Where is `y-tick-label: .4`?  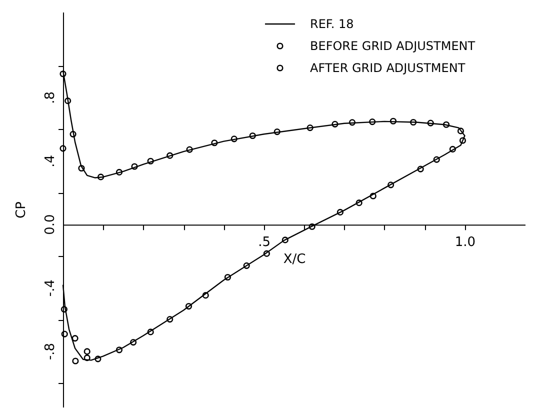 y-tick-label: .4 is located at coordinates (50, 161).